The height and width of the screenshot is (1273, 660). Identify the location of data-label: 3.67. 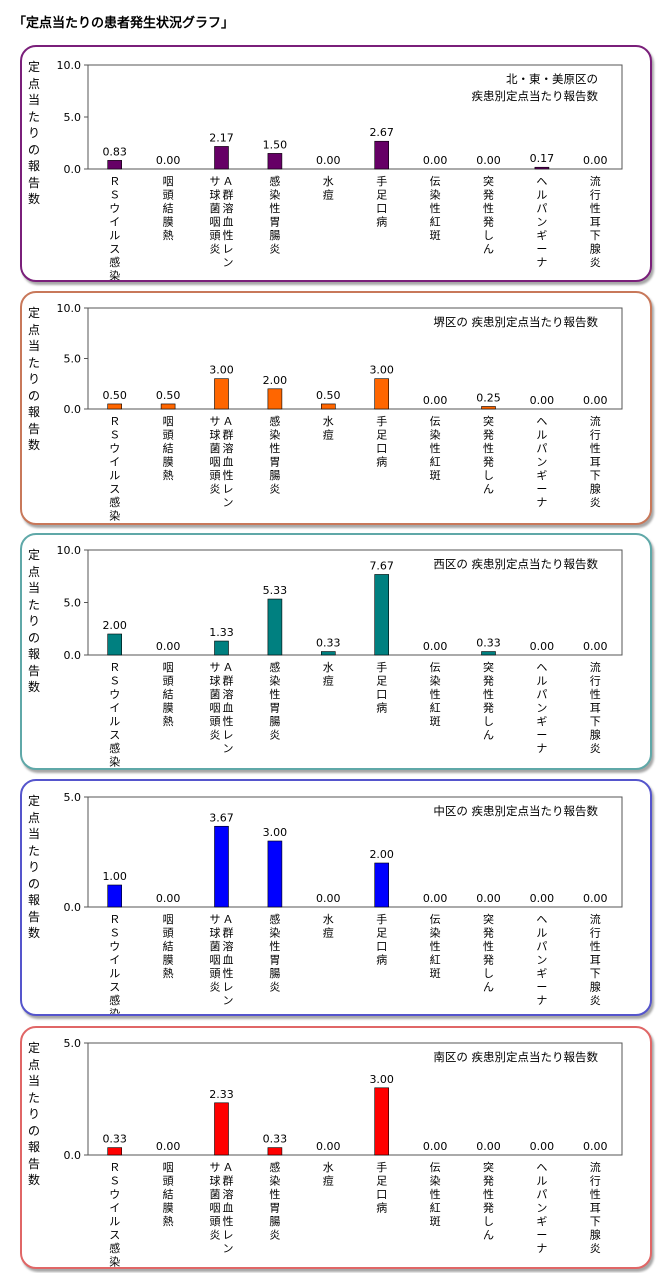
(221, 817).